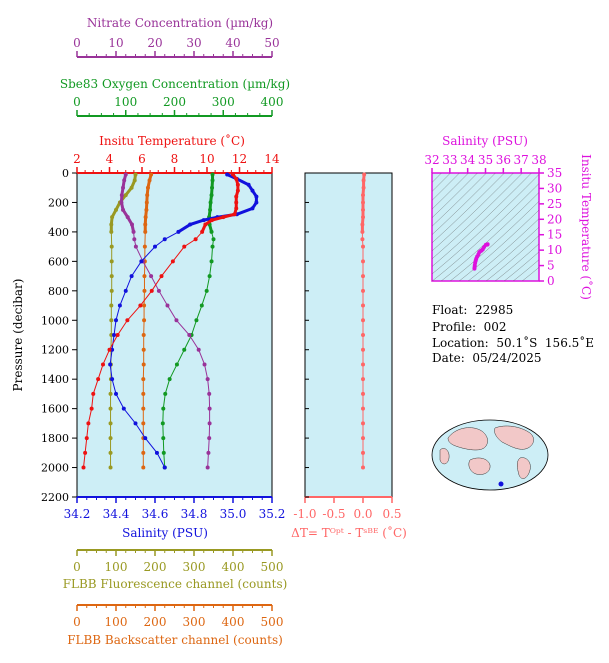  Describe the element at coordinates (272, 102) in the screenshot. I see `oxygen-tick-label: 400` at that location.